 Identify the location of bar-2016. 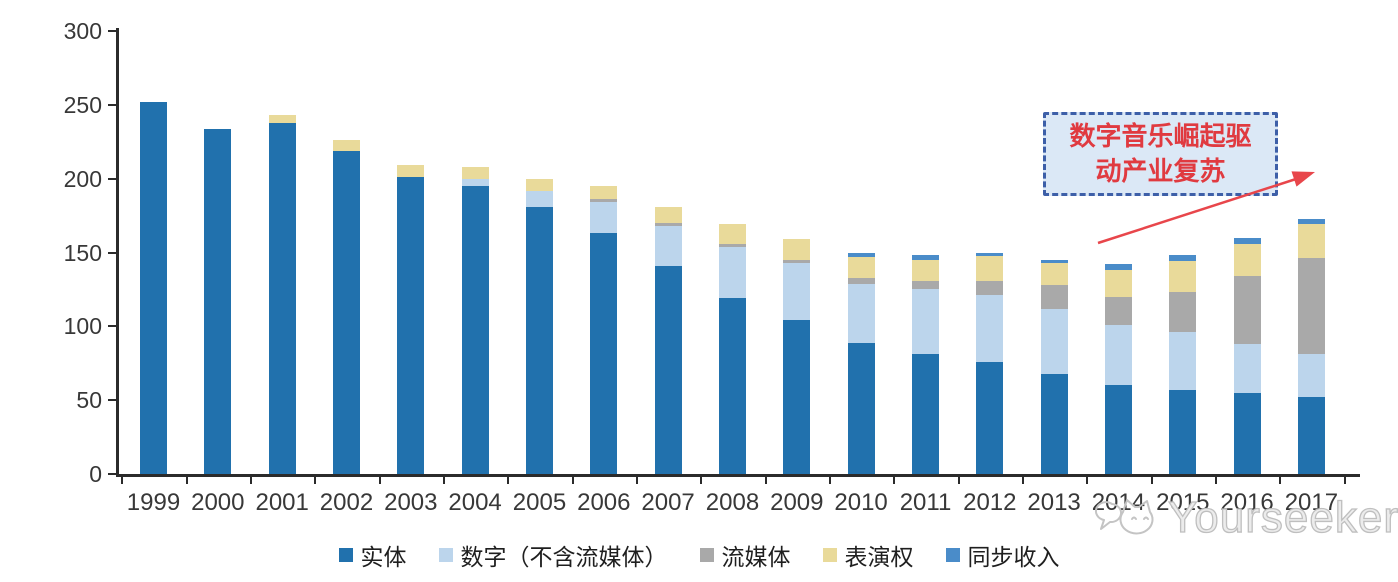
(1247, 355).